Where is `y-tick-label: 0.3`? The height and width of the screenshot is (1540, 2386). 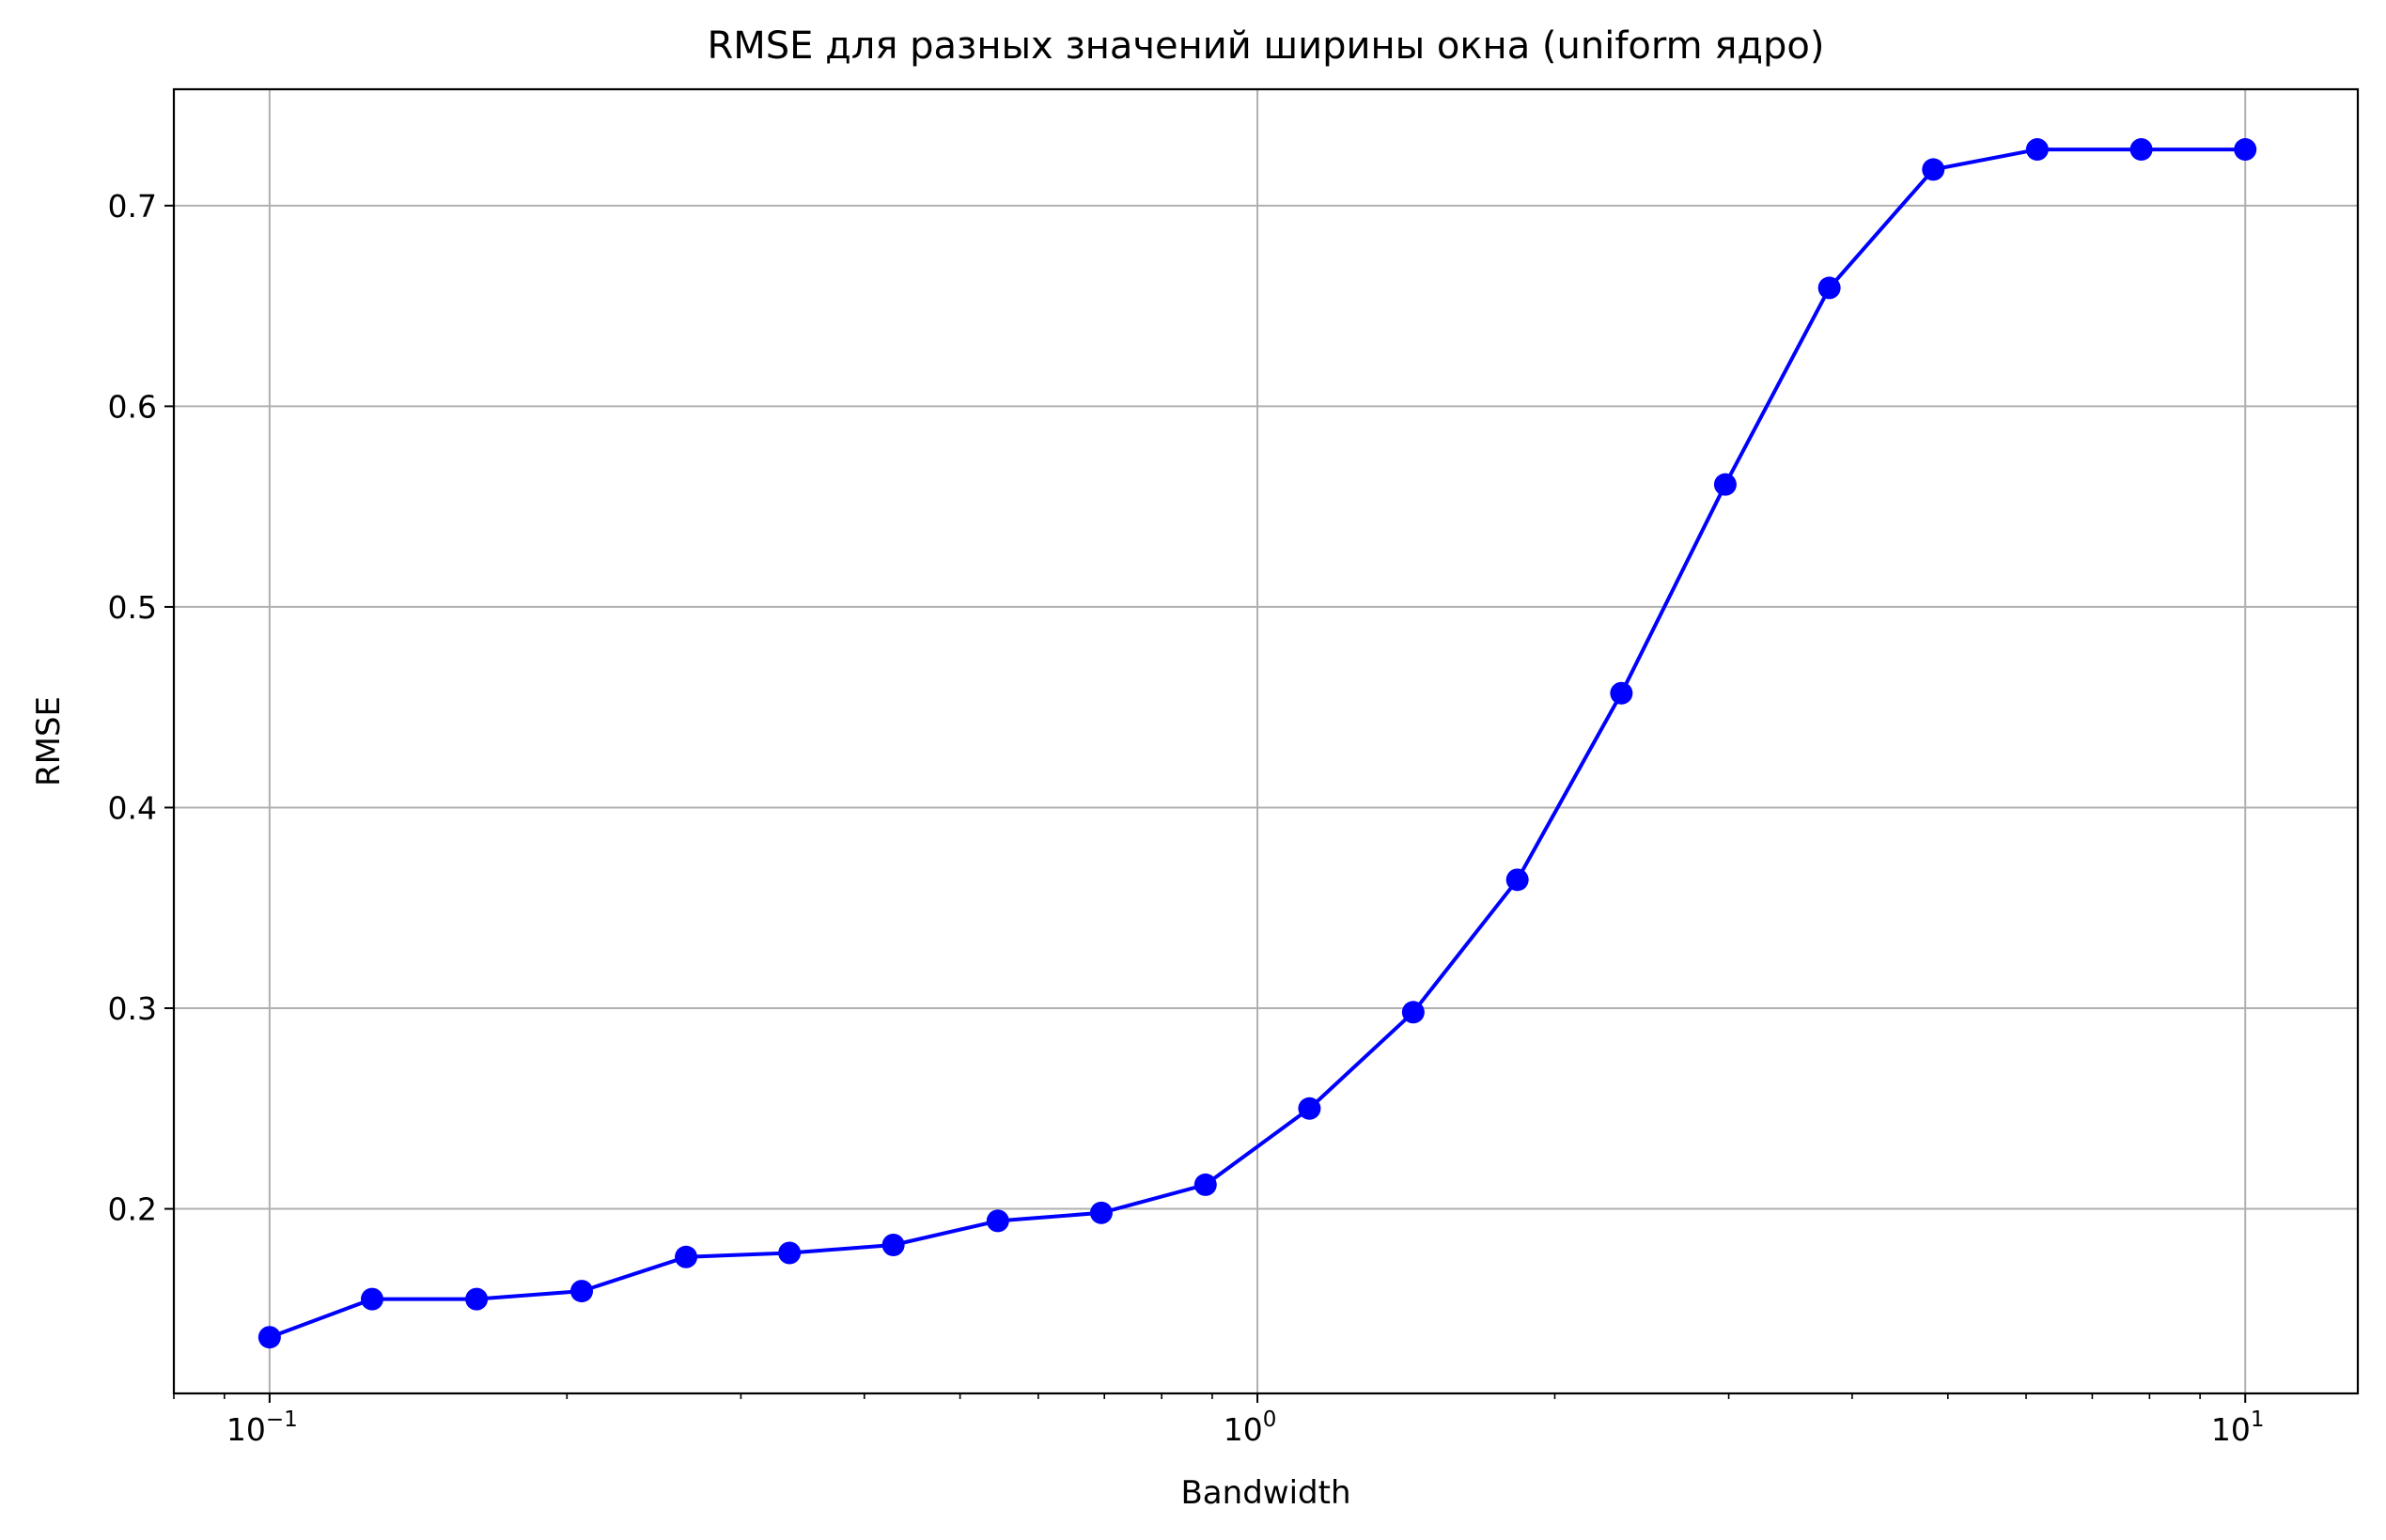
y-tick-label: 0.3 is located at coordinates (132, 1008).